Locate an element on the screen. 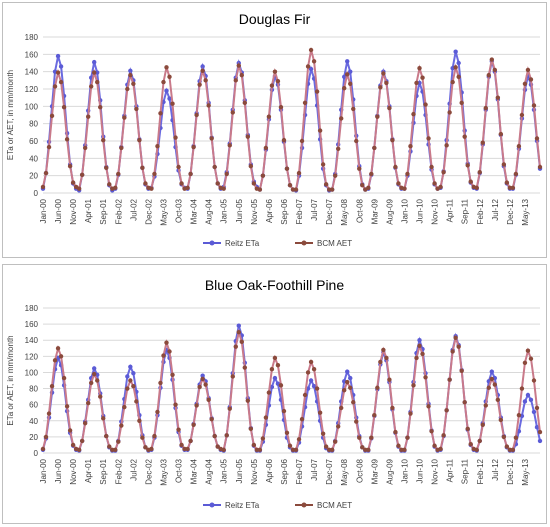 The height and width of the screenshot is (527, 550). x-tick-label: Sep-01 is located at coordinates (103, 471).